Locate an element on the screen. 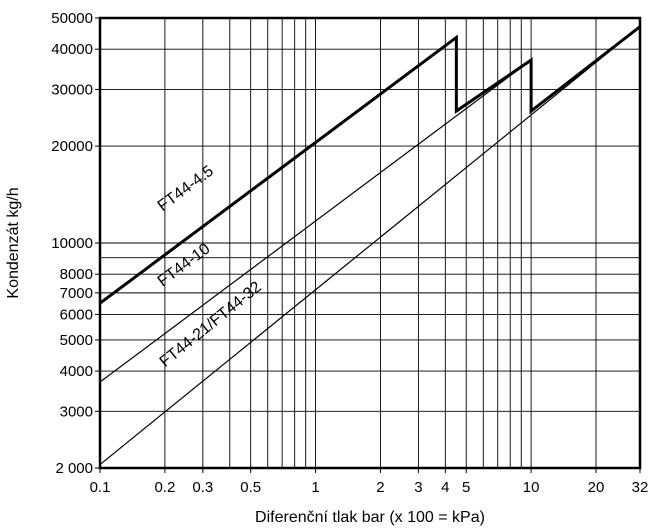 The image size is (648, 529). y-axis-label: Kondenzát kg/h is located at coordinates (13, 242).